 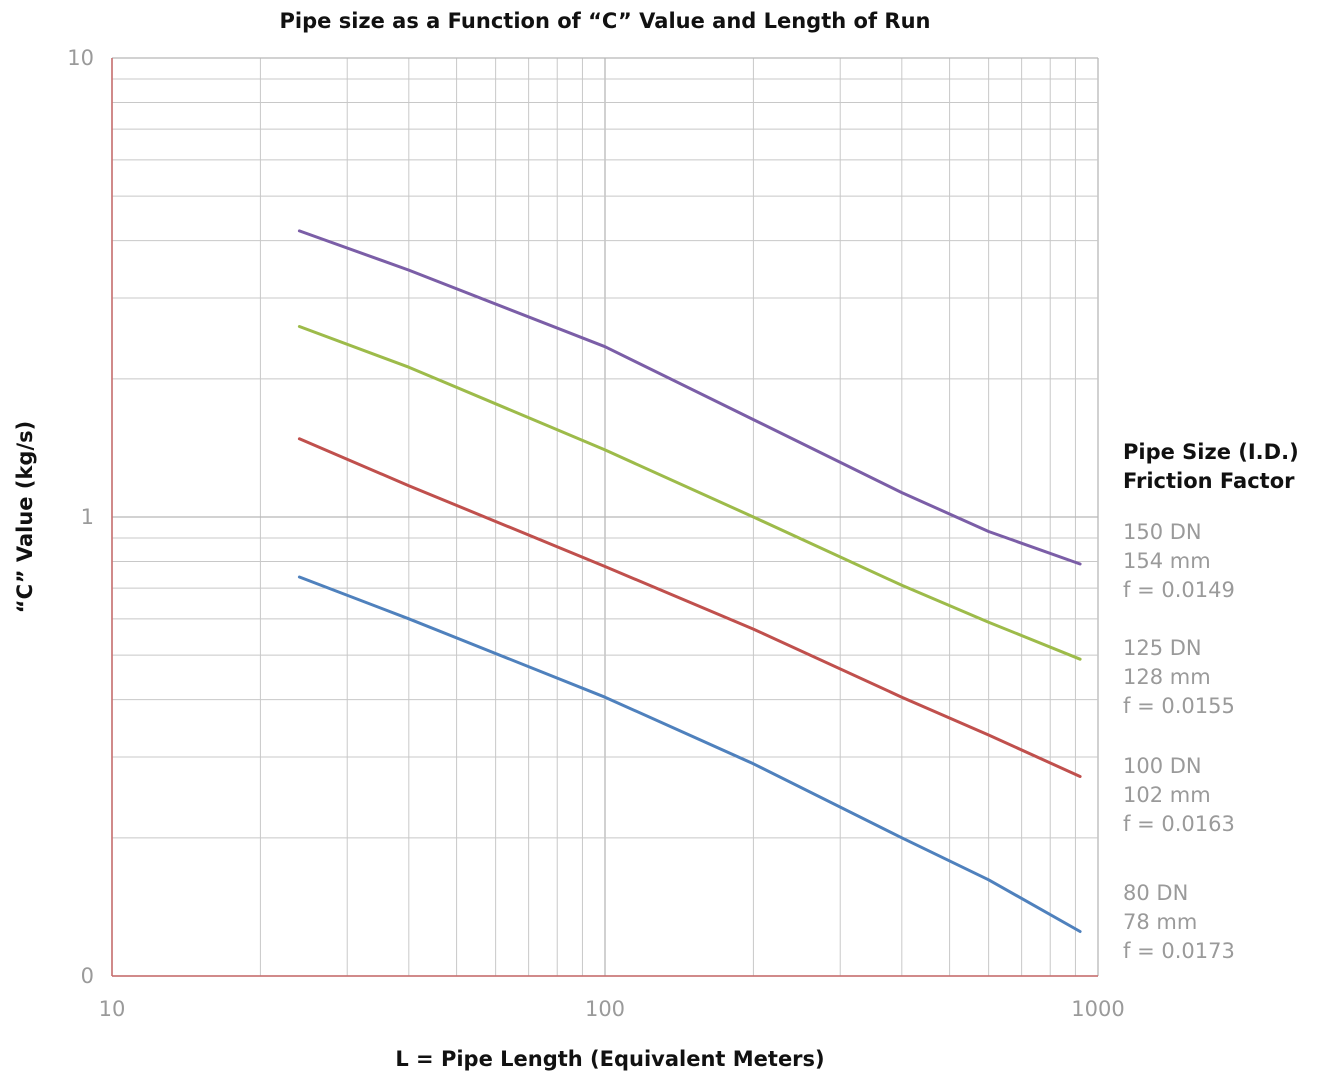 What do you see at coordinates (1167, 677) in the screenshot?
I see `legend-entry-2: 128 mm` at bounding box center [1167, 677].